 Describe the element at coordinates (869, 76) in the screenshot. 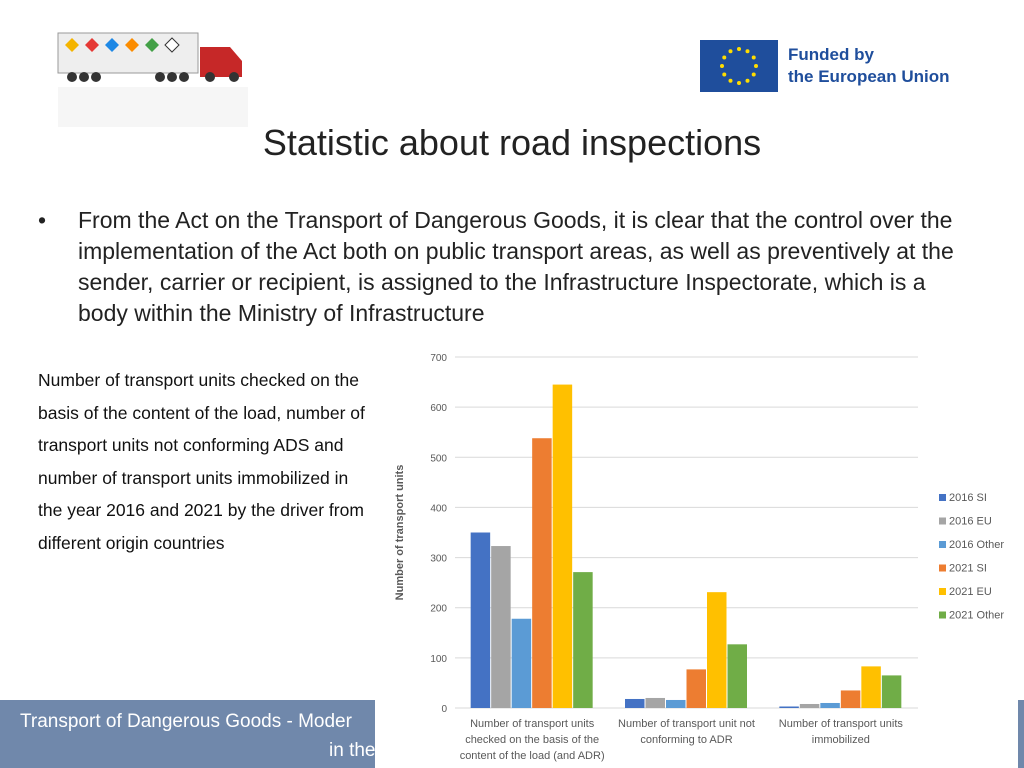

I see `funding-line: the European Union` at that location.